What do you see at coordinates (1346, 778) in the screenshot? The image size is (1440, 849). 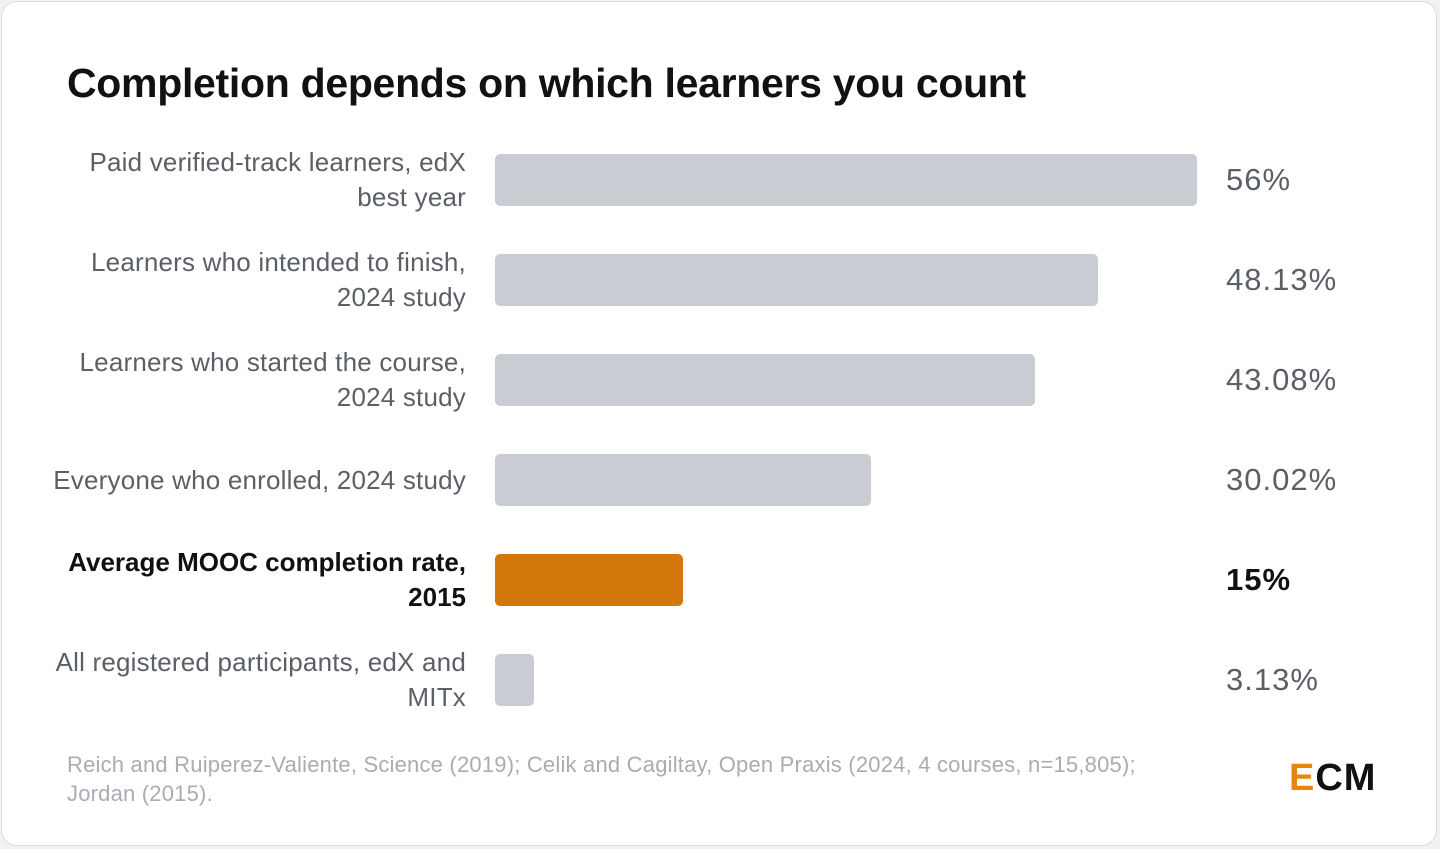 I see `logo-letters-cm: CM` at bounding box center [1346, 778].